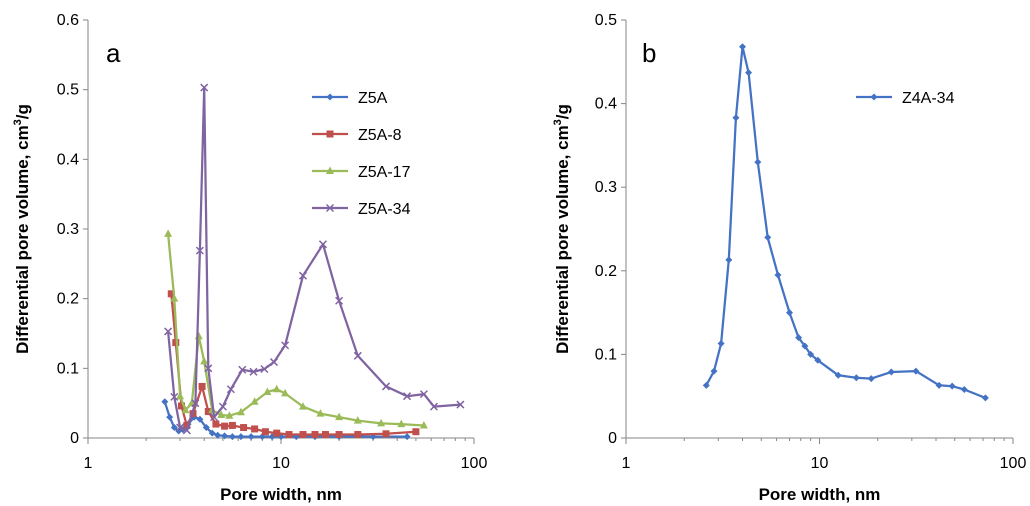 This screenshot has width=1030, height=506. I want to click on y-axis-title-superscript: 3, so click(558, 122).